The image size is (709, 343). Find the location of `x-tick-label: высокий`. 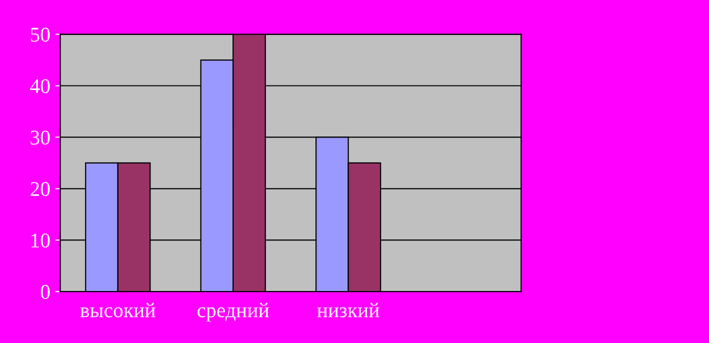

x-tick-label: высокий is located at coordinates (118, 310).